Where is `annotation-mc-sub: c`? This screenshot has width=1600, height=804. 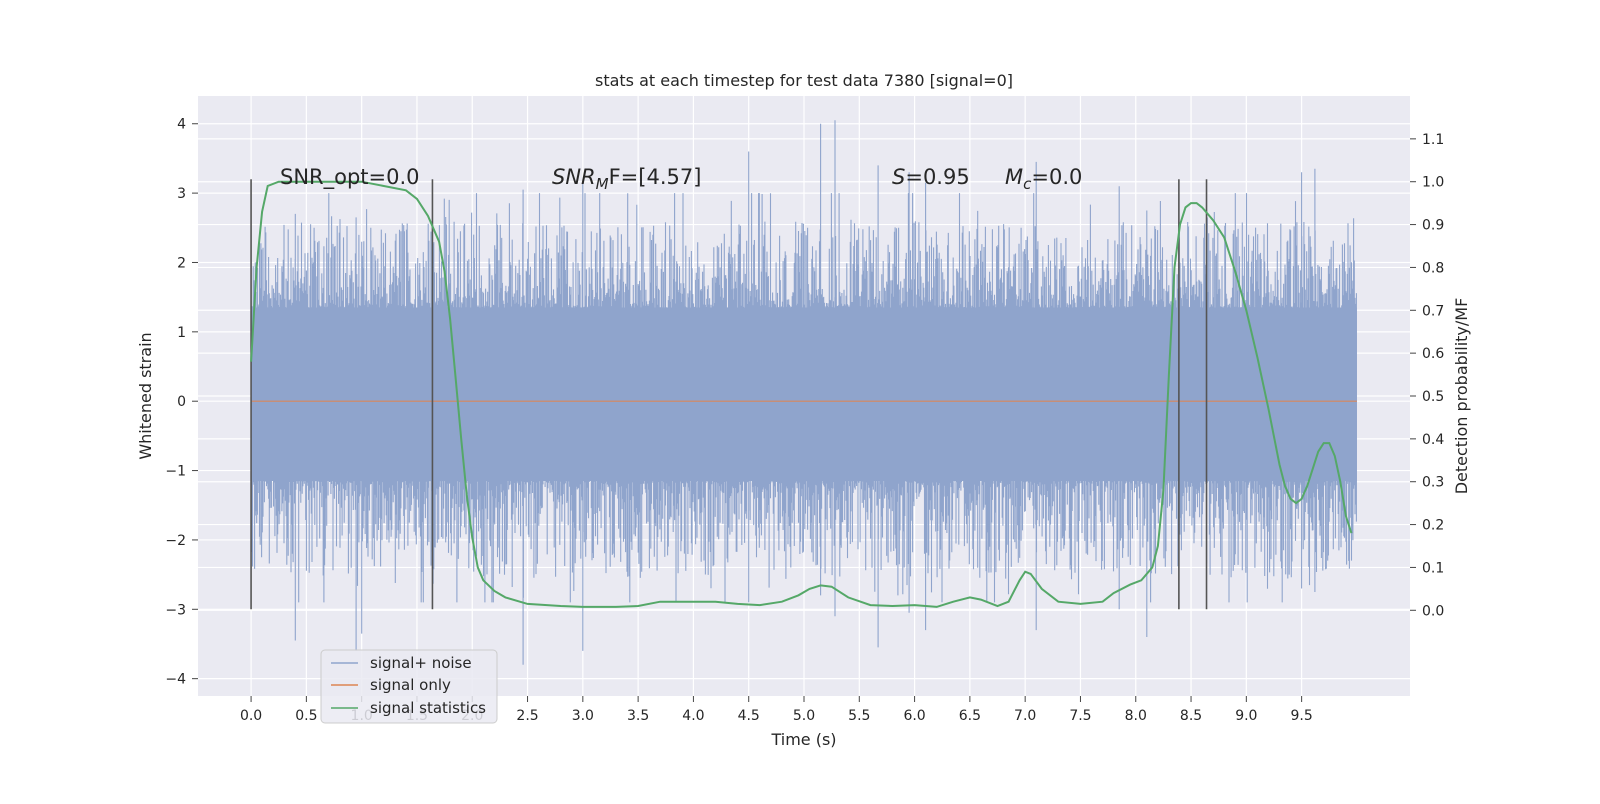
annotation-mc-sub: c is located at coordinates (1027, 184).